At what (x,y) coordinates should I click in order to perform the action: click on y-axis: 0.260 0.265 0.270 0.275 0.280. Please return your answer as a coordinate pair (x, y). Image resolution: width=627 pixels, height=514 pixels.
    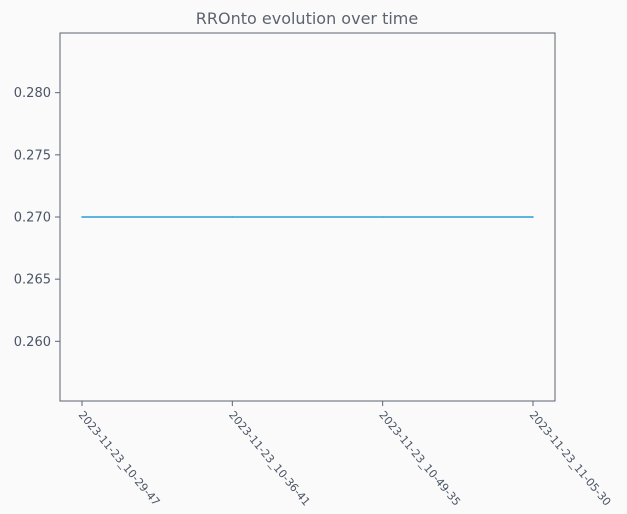
    Looking at the image, I should click on (37, 218).